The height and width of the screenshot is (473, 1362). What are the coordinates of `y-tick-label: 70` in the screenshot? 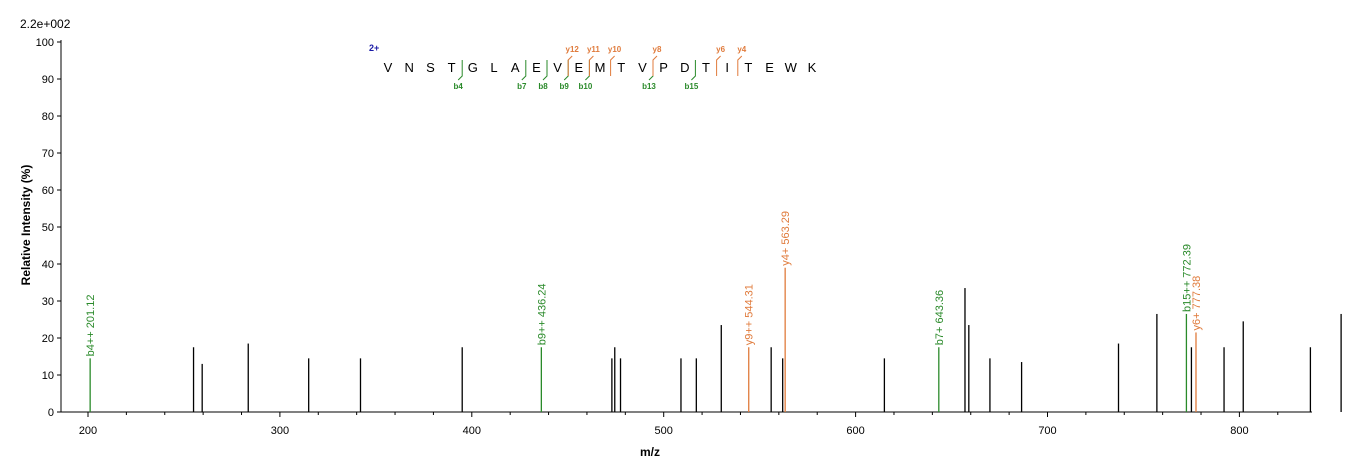 It's located at (48, 154).